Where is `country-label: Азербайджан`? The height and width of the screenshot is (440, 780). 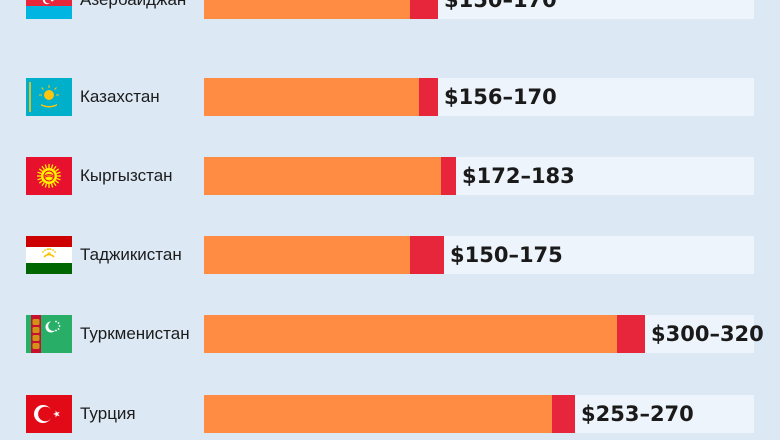 country-label: Азербайджан is located at coordinates (133, 9).